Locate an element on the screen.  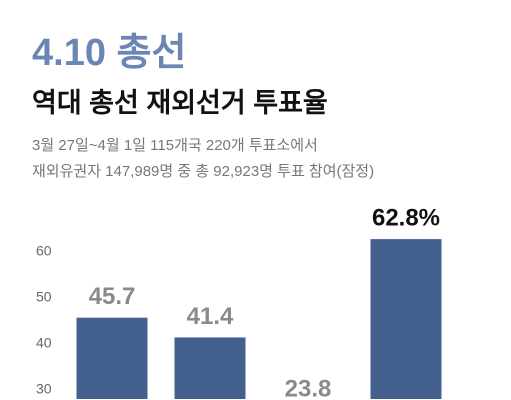
y-tick-label: 50 is located at coordinates (44, 297).